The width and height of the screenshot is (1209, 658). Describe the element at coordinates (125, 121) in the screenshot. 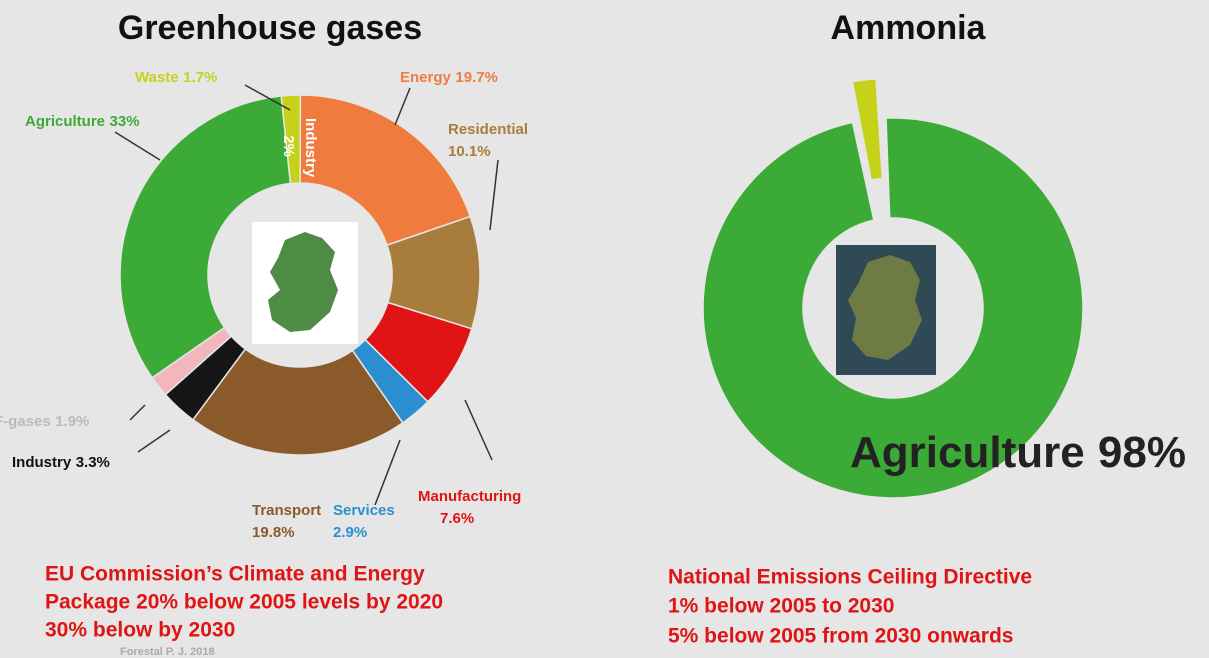

I see `value-label: 33%` at that location.